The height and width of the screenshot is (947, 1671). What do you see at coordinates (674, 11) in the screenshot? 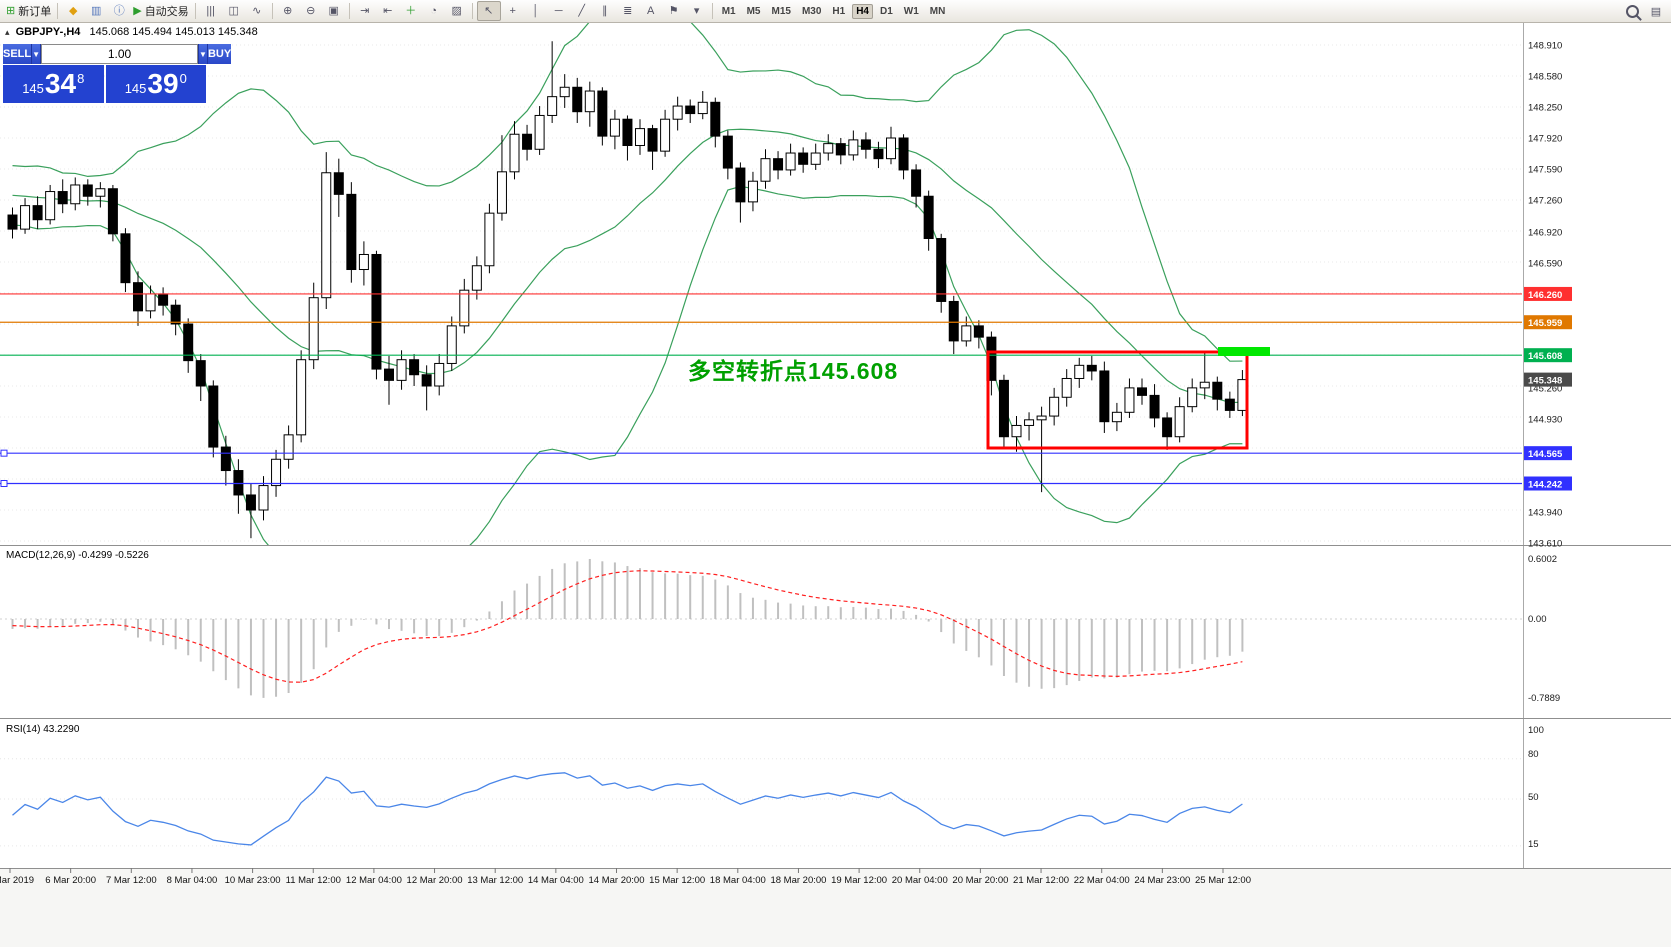
I see `label-tool-icon: ⚑` at bounding box center [674, 11].